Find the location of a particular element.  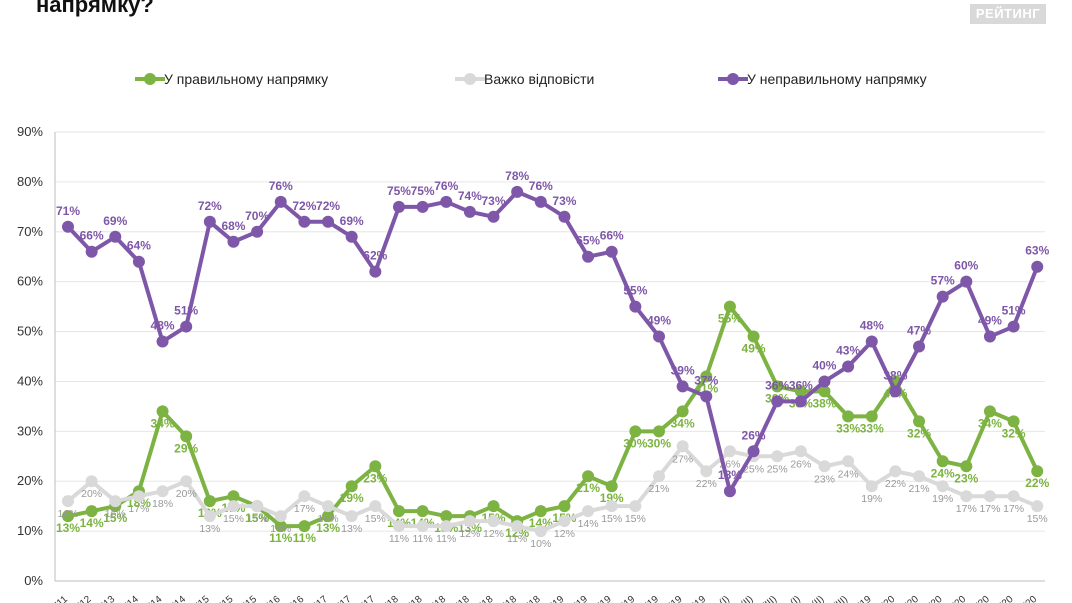

data-label: 68% is located at coordinates (233, 226).